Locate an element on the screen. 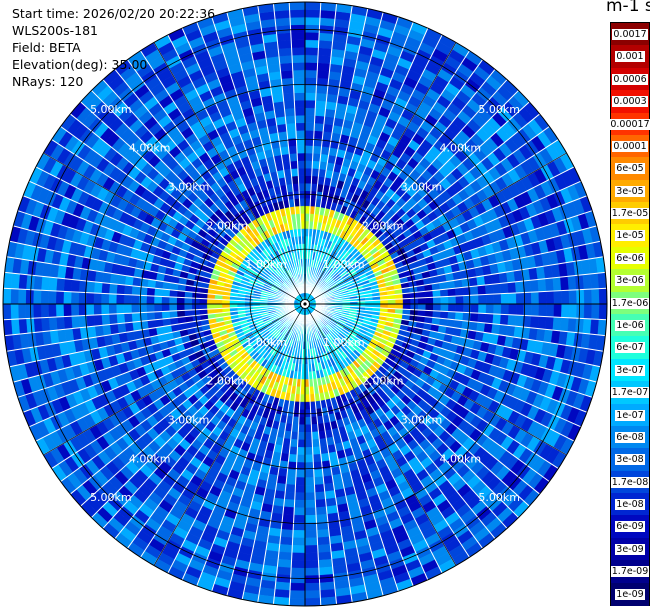  range-ring-label: 2.00km is located at coordinates (383, 225).